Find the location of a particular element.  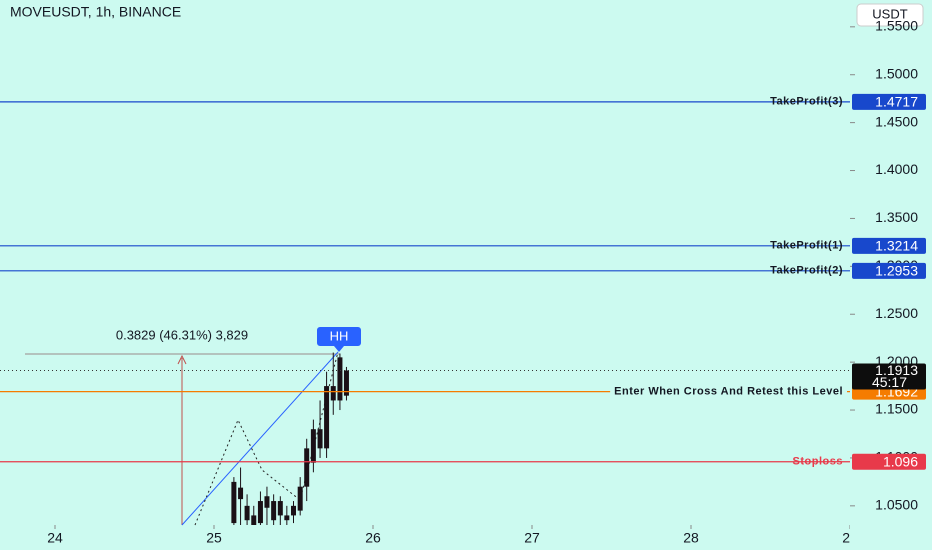

currency-button is located at coordinates (890, 15).